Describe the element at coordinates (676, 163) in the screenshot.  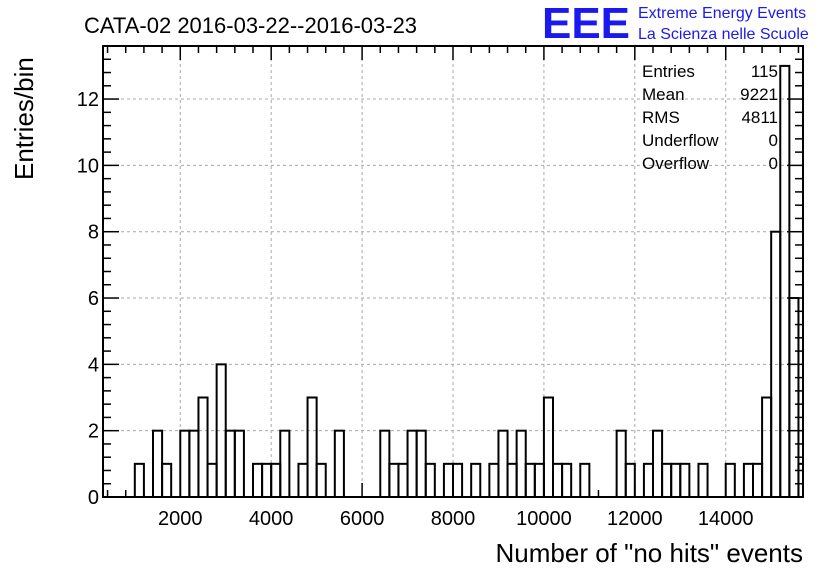
I see `stats-label: Overflow` at that location.